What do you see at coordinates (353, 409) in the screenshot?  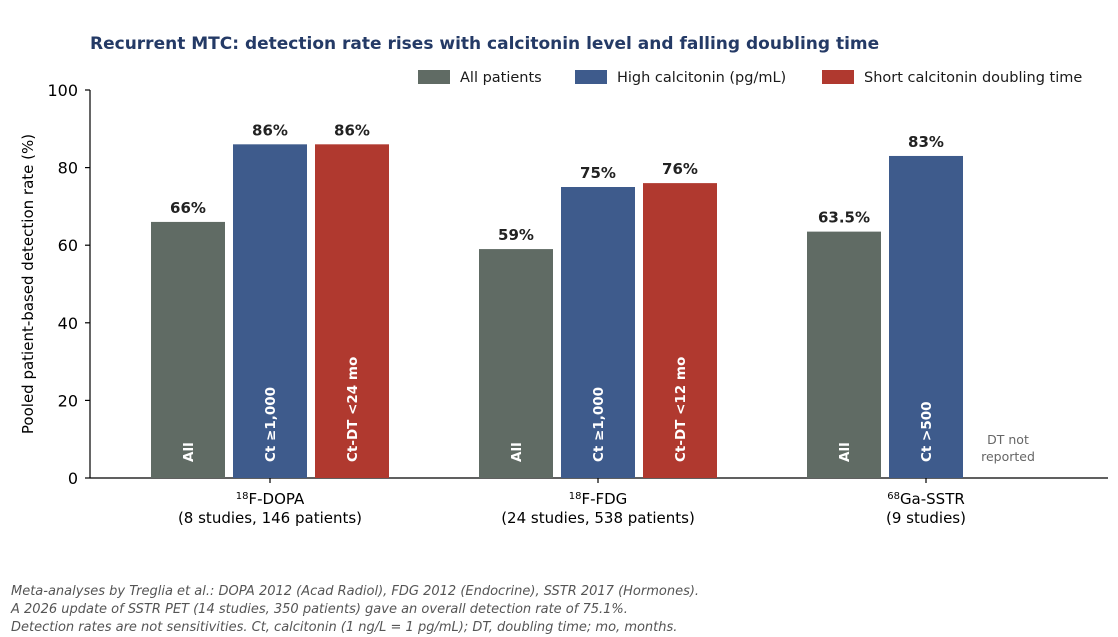 I see `bar-inner-label: Ct-DT <24 mo` at bounding box center [353, 409].